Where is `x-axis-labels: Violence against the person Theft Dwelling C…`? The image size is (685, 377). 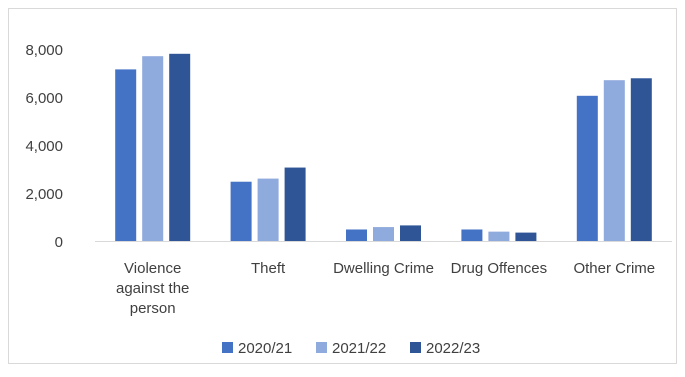
x-axis-labels: Violence against the person Theft Dwelling C… is located at coordinates (385, 288).